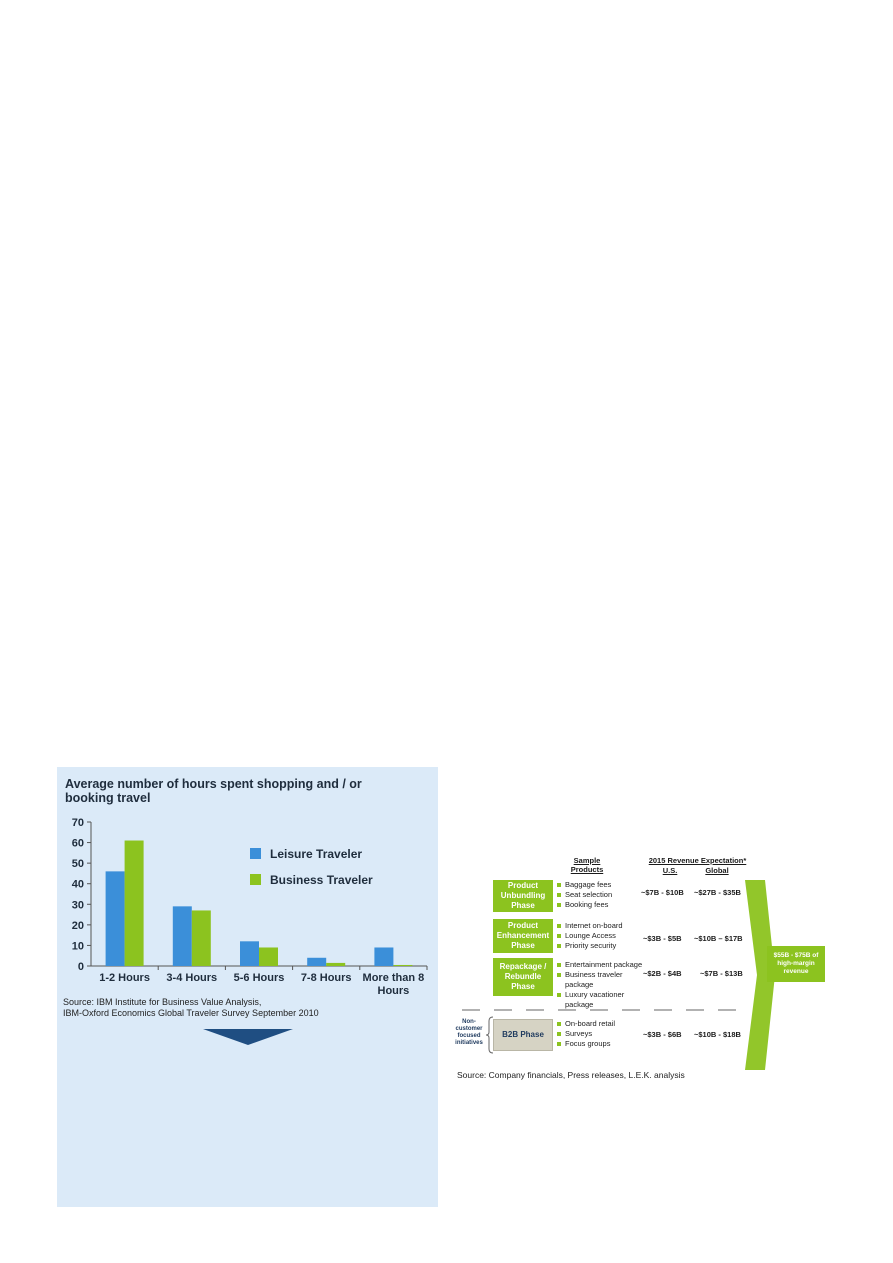 This screenshot has height=1263, width=893. Describe the element at coordinates (697, 860) in the screenshot. I see `header-revenue-expectation: 2015 Revenue Expectation*` at that location.